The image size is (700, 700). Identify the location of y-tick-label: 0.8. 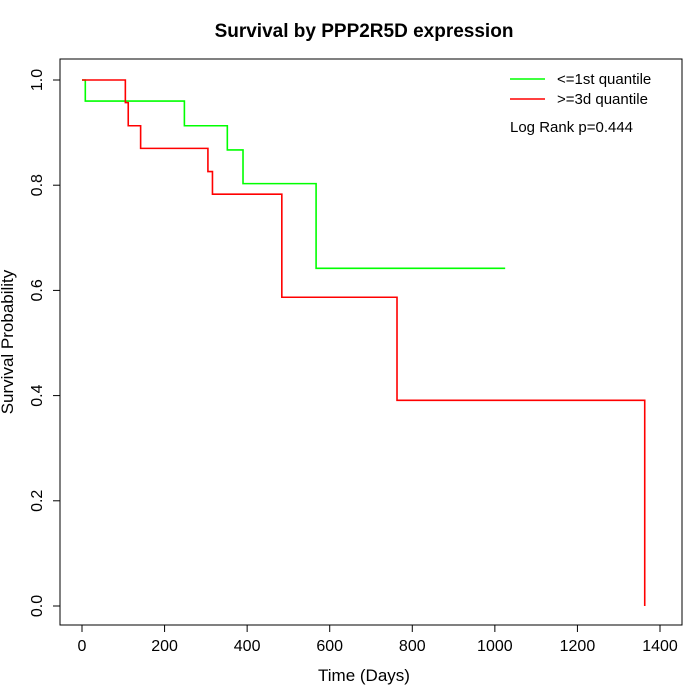
(37, 185).